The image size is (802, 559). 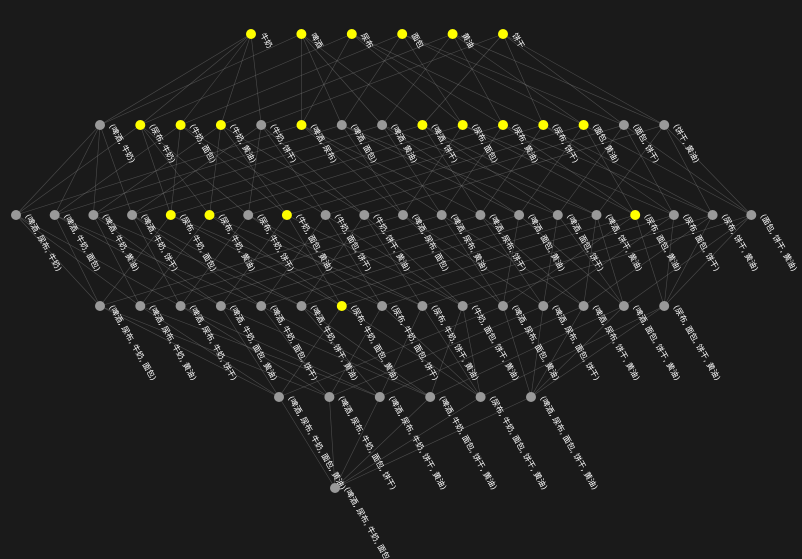 I want to click on node-label: (啤酒, 尿布, 面包, 黄油), so click(x=535, y=342).